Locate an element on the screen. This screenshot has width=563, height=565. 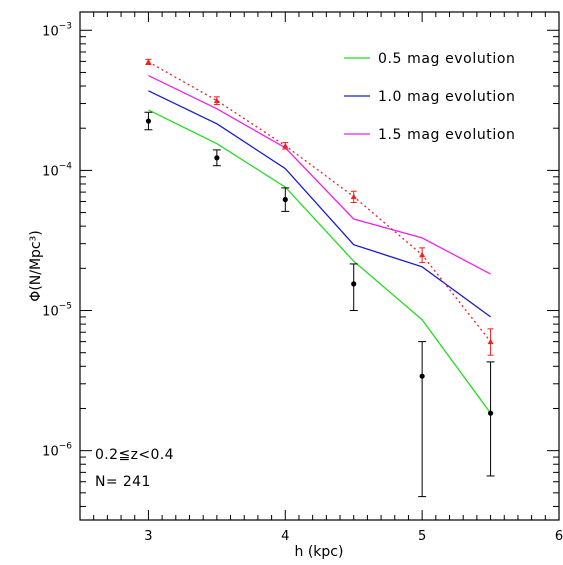
y-tick-label: 10⁻⁶ is located at coordinates (57, 451).